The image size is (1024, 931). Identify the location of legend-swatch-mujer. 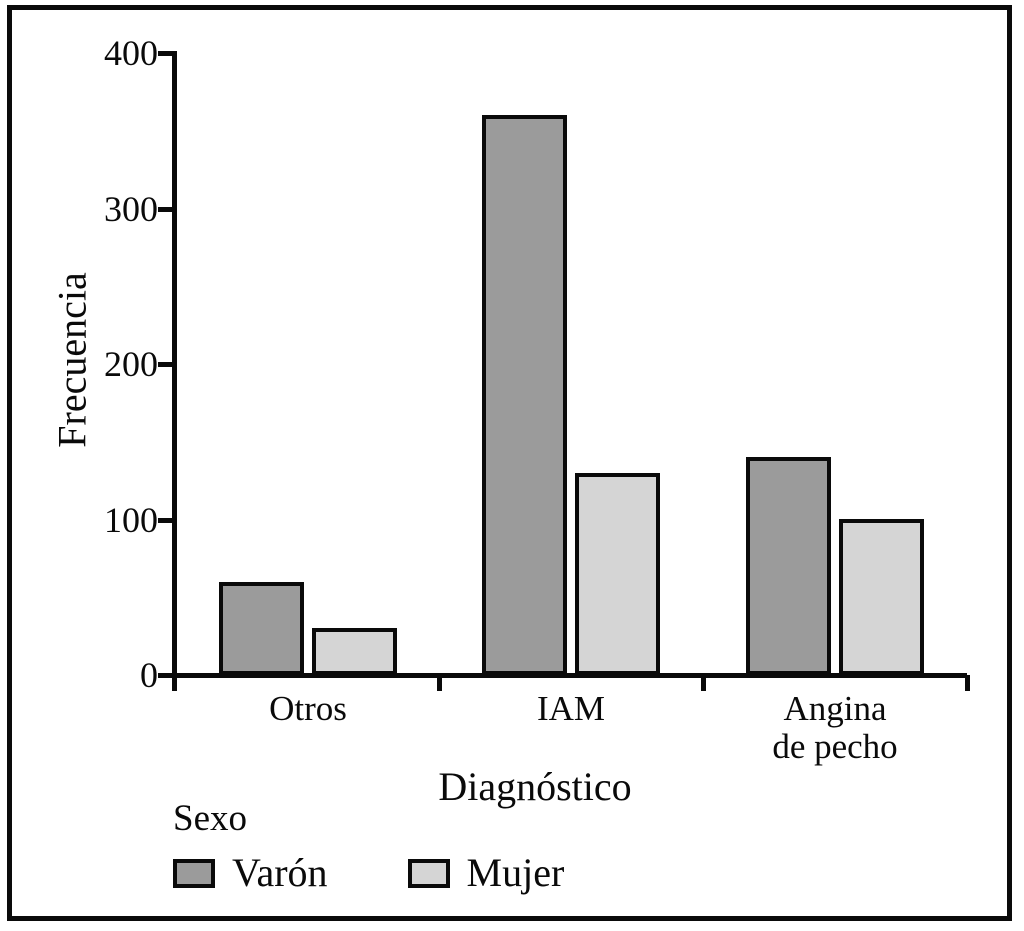
(428, 873).